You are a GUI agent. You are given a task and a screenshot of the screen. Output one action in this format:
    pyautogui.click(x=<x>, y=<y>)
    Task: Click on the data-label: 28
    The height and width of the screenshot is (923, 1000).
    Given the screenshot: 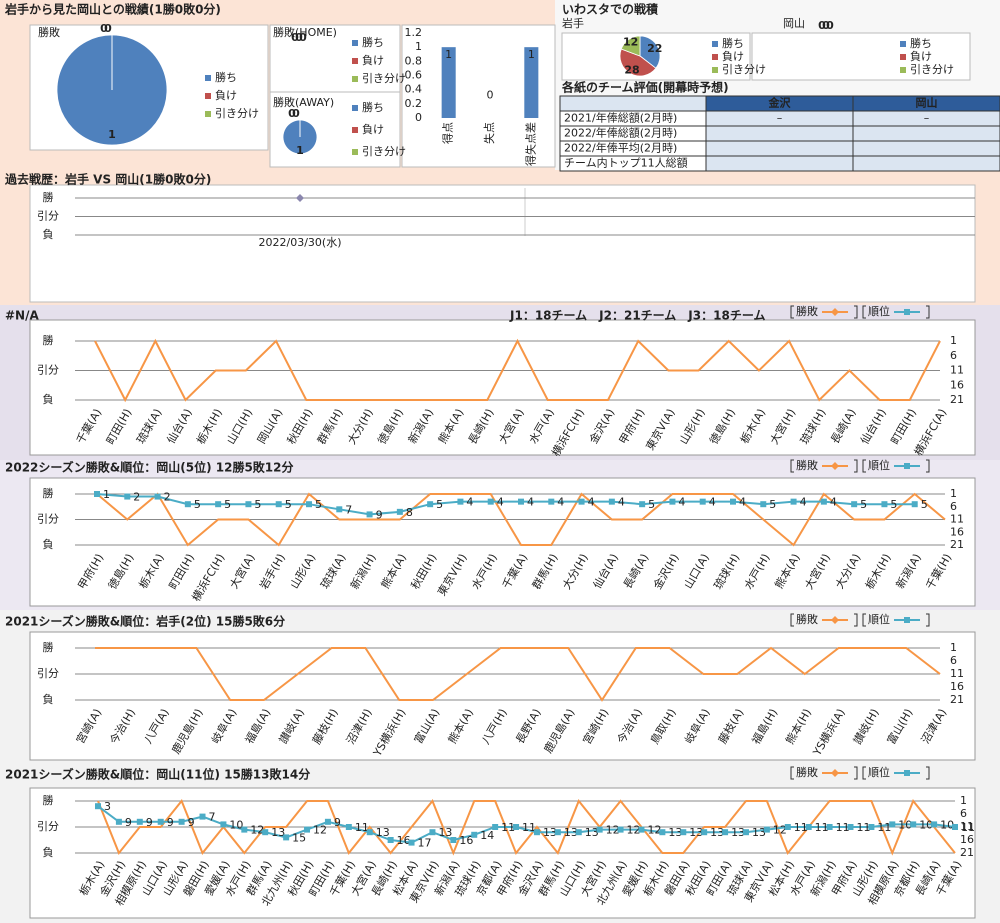 What is the action you would take?
    pyautogui.click(x=631, y=69)
    